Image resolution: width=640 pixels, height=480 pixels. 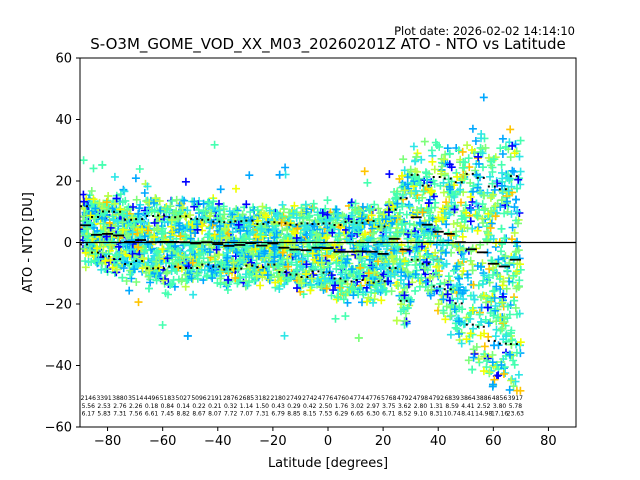 I want to click on bin-stat-std: 8.31, so click(x=437, y=414).